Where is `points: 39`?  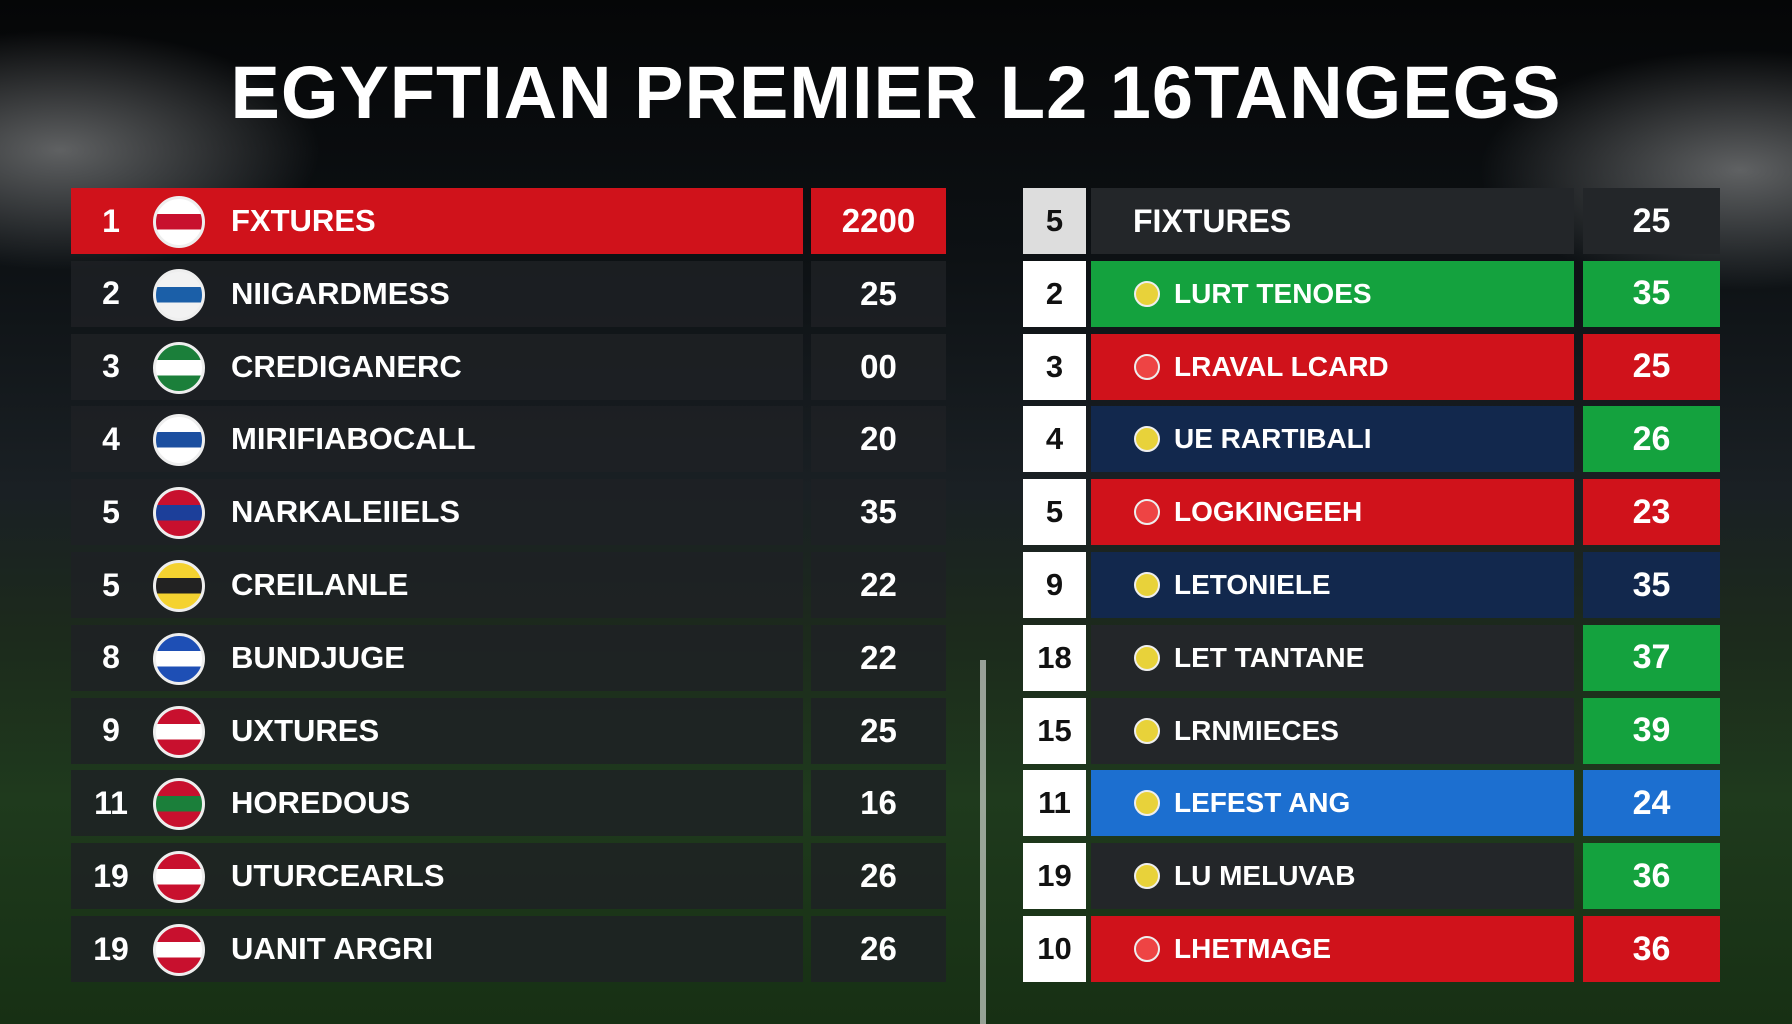
points: 39 is located at coordinates (1651, 730).